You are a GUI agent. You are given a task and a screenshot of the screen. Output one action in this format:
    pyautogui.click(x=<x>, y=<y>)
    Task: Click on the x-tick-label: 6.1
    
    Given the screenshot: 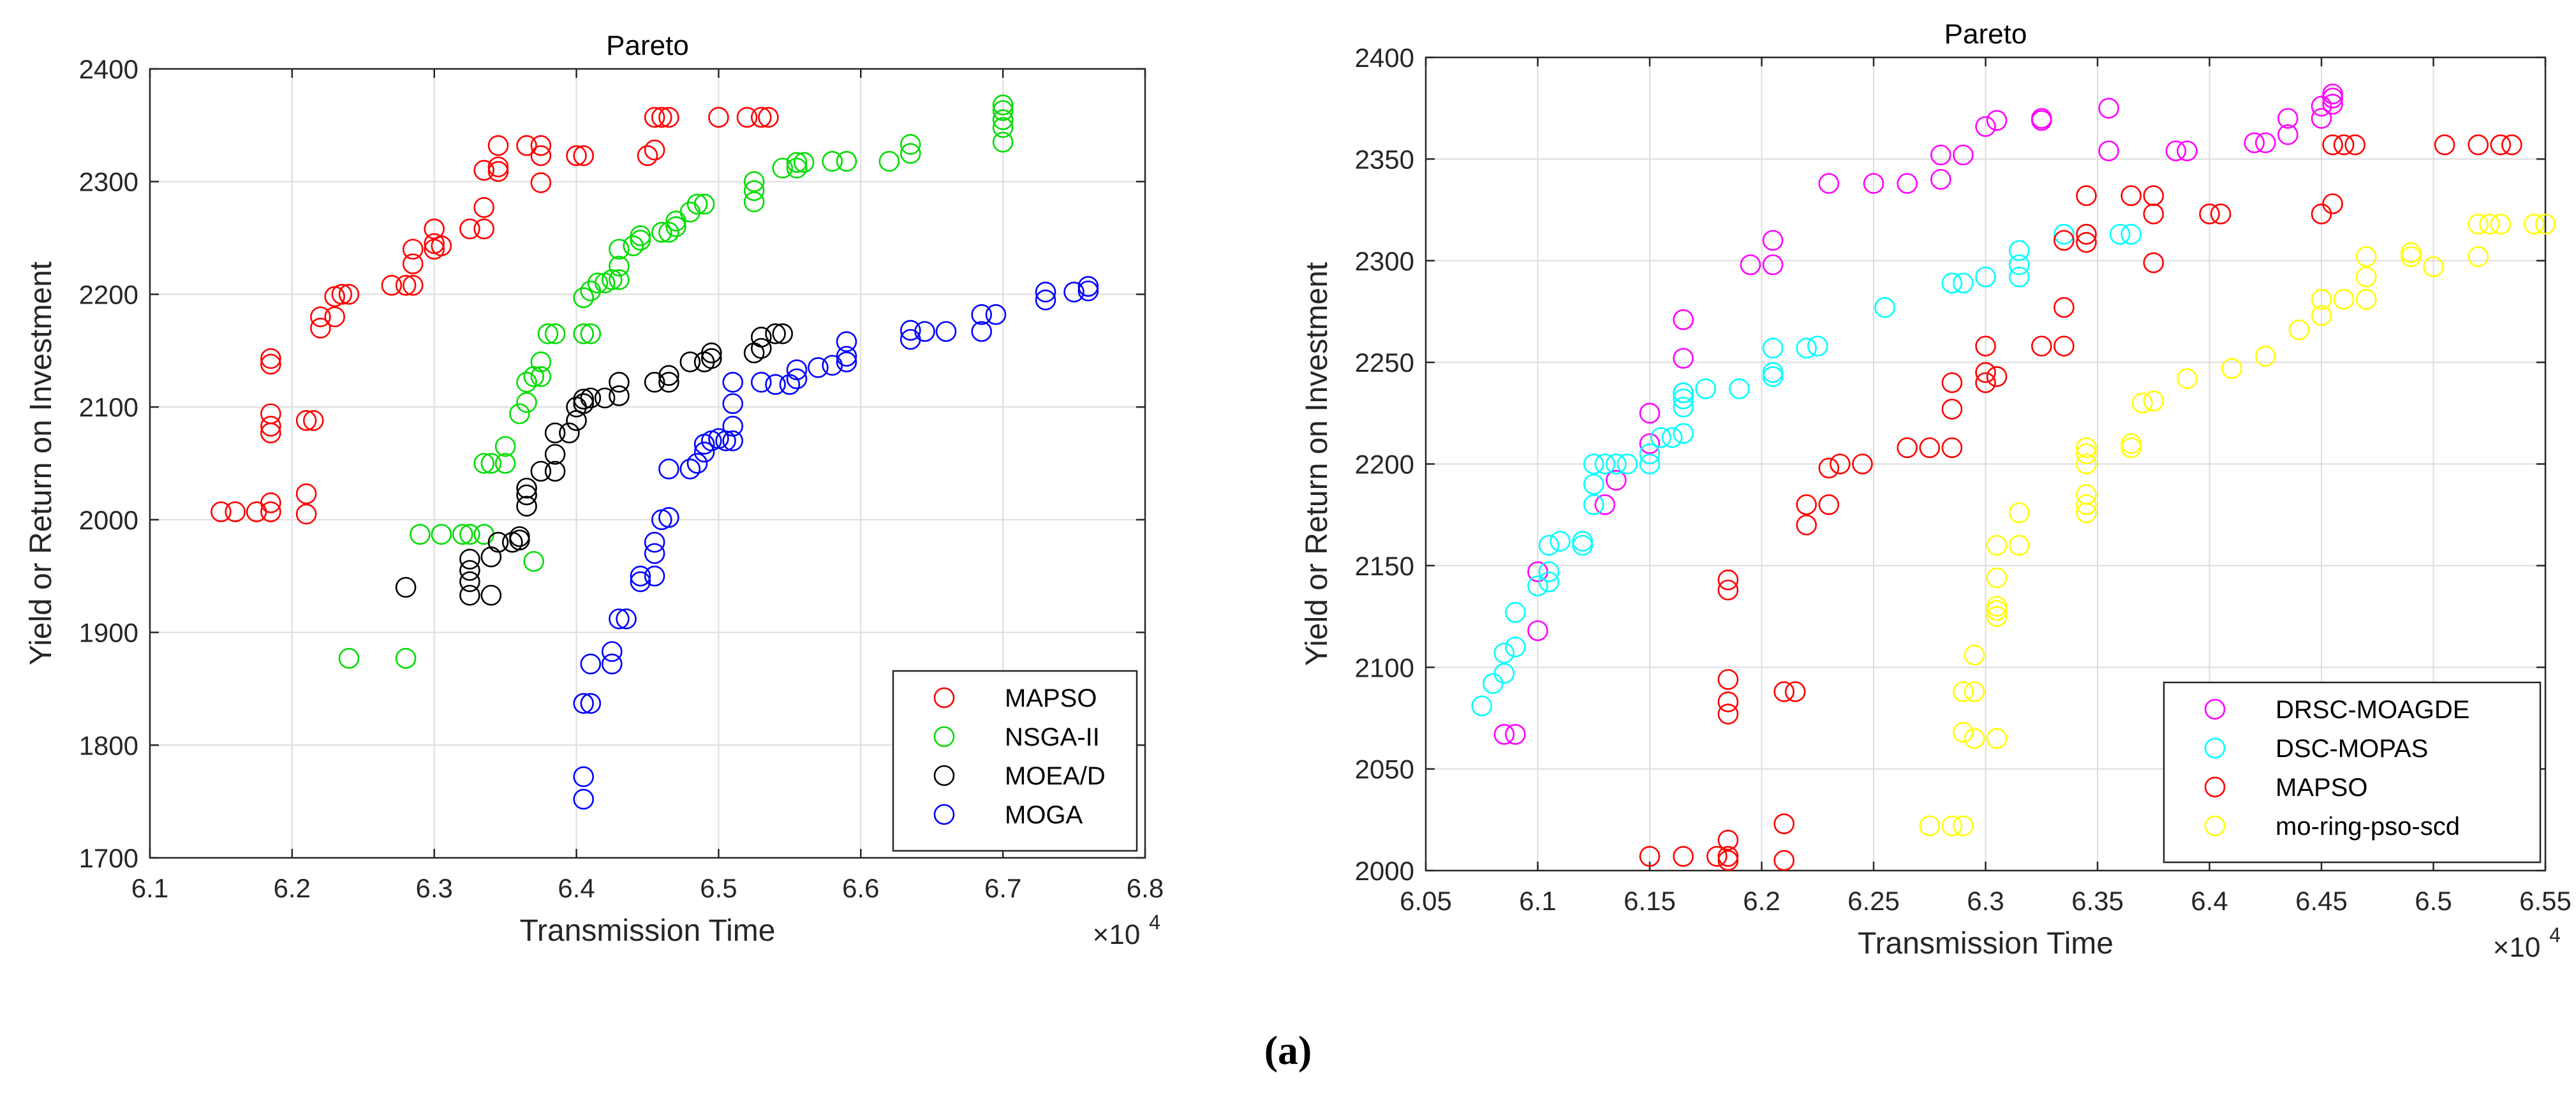 What is the action you would take?
    pyautogui.click(x=1537, y=901)
    